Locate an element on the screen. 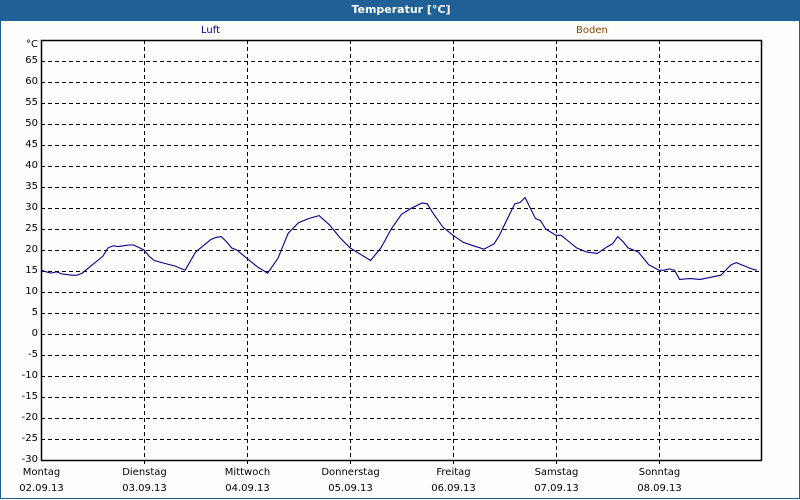  y-tick-label: 35 is located at coordinates (31, 186).